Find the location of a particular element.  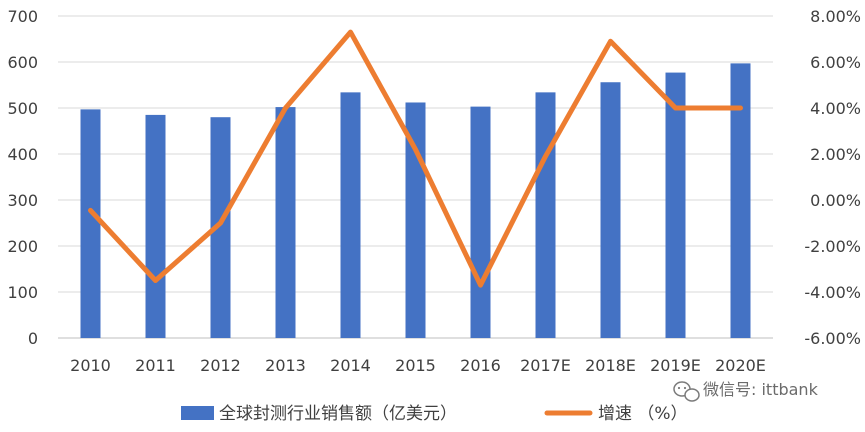

left-tick-label: 100 is located at coordinates (22, 292).